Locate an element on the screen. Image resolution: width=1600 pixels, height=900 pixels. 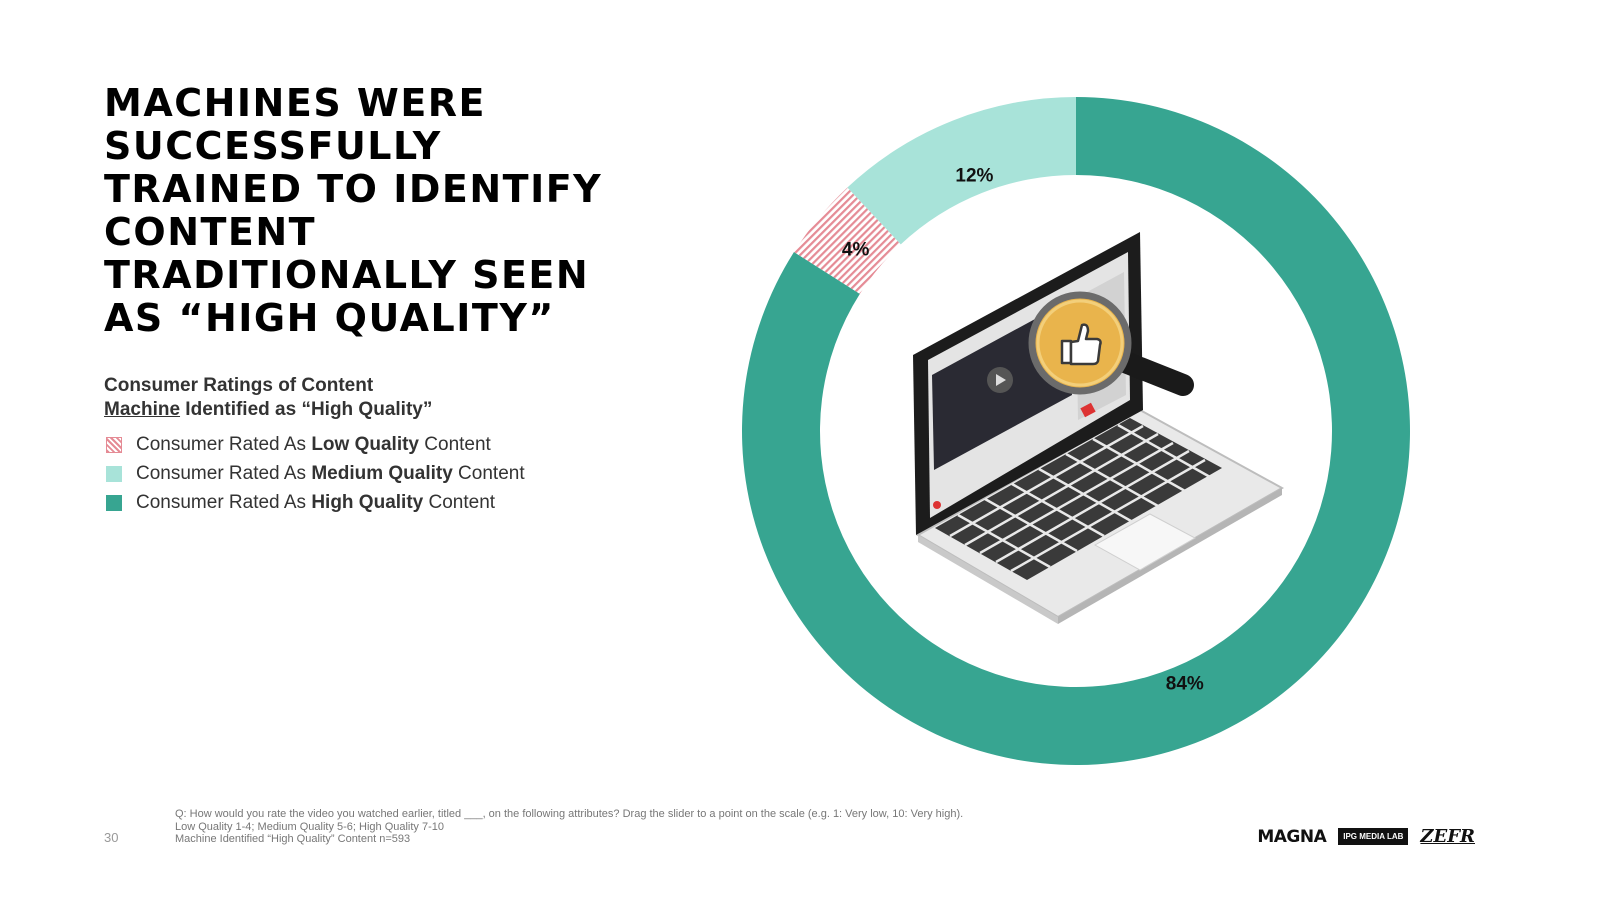
ipg-media-lab-logo: IPG MEDIA LAB is located at coordinates (1373, 836).